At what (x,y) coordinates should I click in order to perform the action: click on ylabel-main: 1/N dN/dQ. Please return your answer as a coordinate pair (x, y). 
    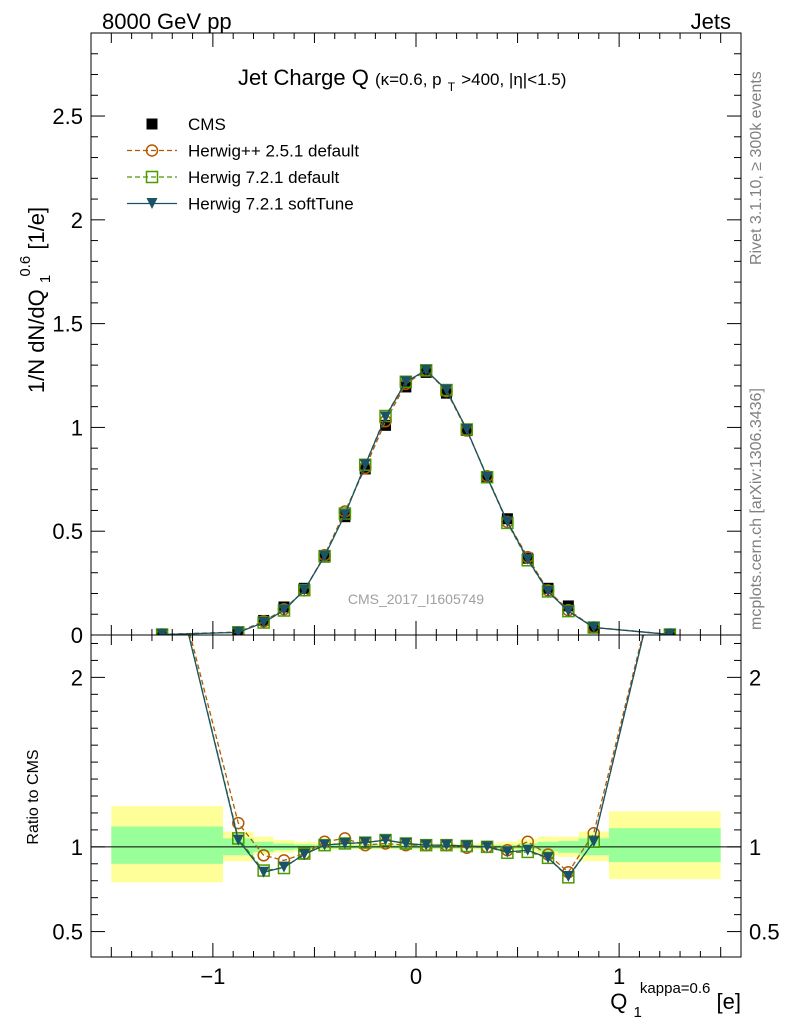
    Looking at the image, I should click on (36, 341).